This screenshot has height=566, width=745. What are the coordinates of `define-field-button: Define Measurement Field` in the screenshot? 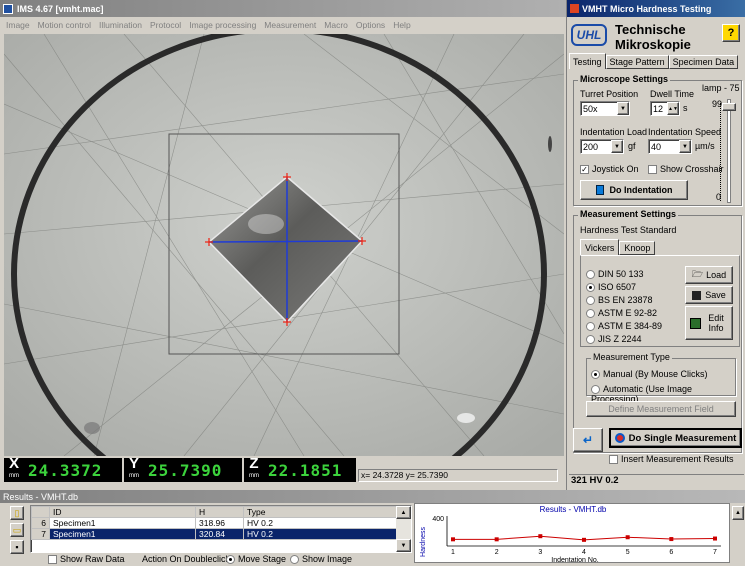 It's located at (661, 409).